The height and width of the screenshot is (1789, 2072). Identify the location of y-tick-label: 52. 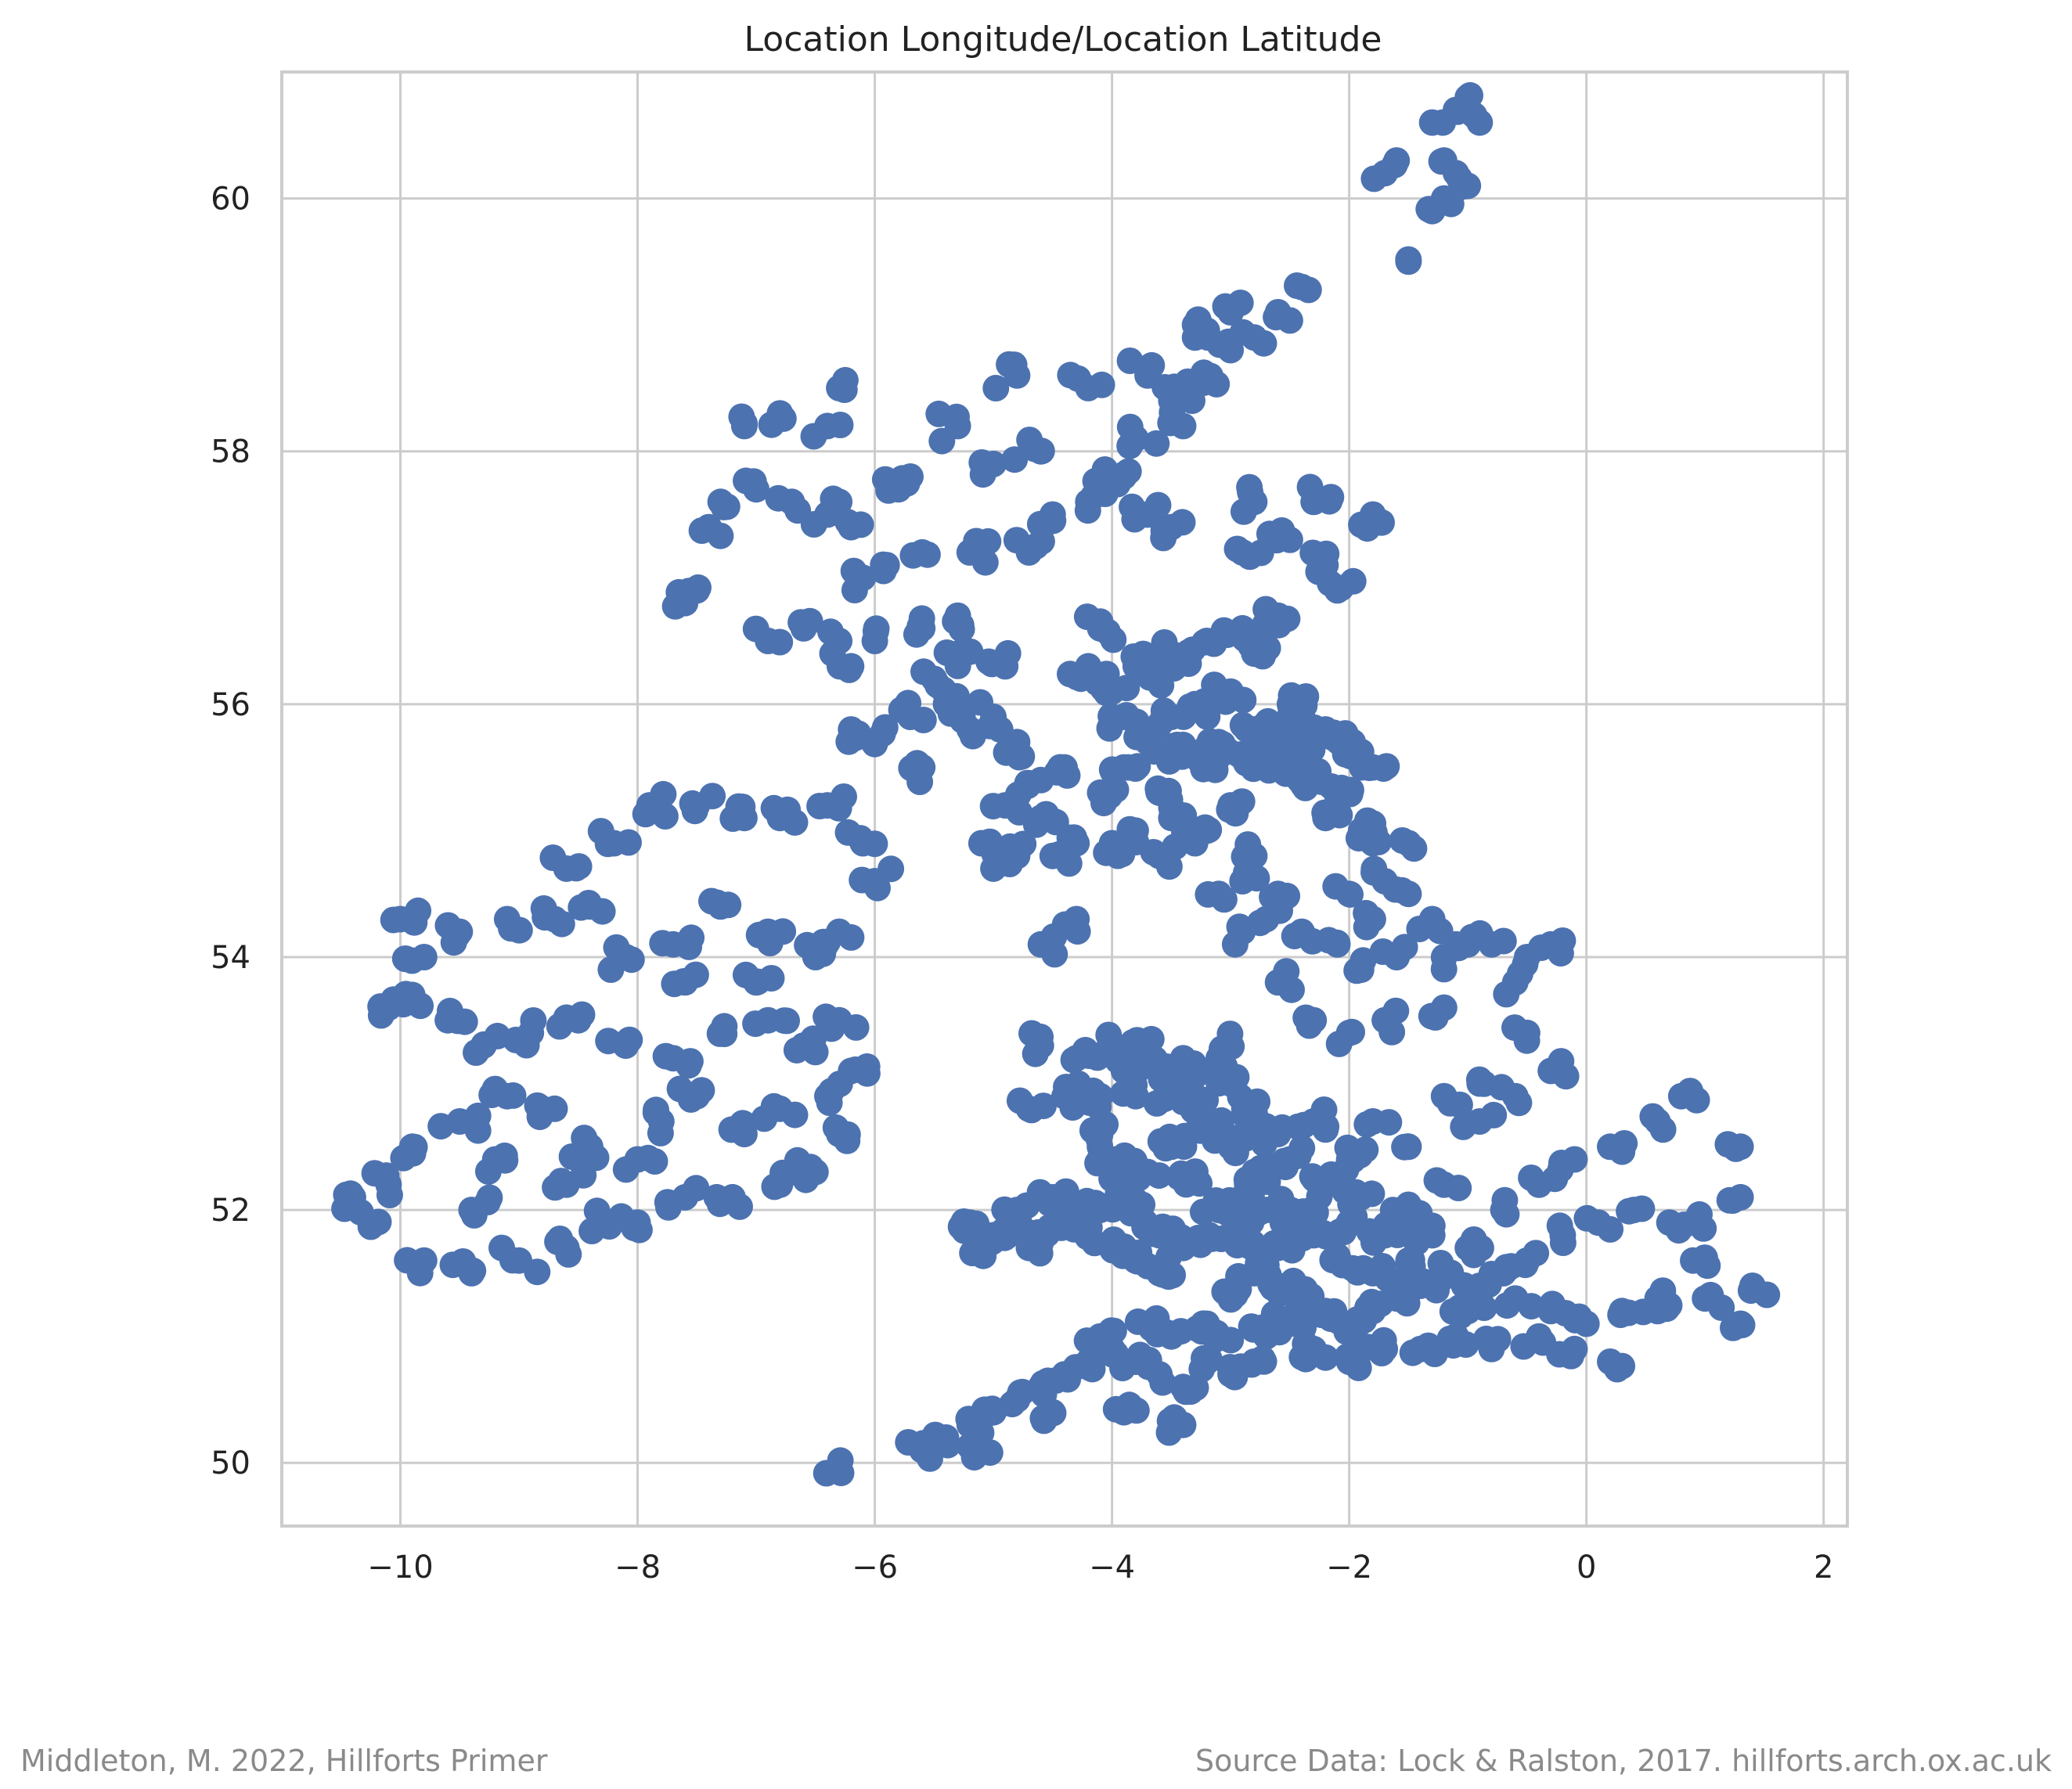
(230, 1211).